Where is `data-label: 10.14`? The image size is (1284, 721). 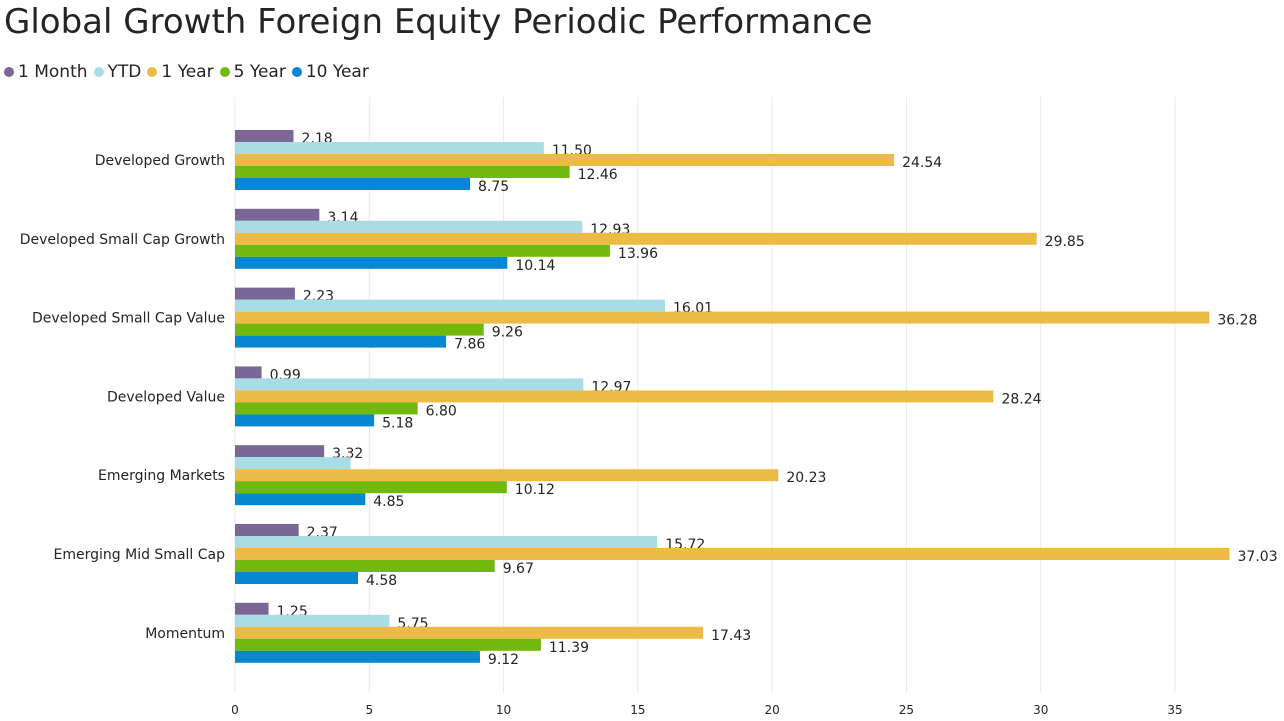 data-label: 10.14 is located at coordinates (535, 266).